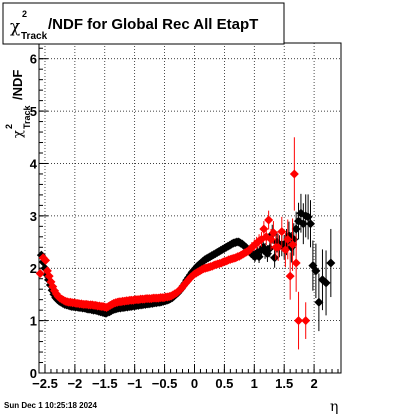  I want to click on y-tick-label: 3, so click(33, 216).